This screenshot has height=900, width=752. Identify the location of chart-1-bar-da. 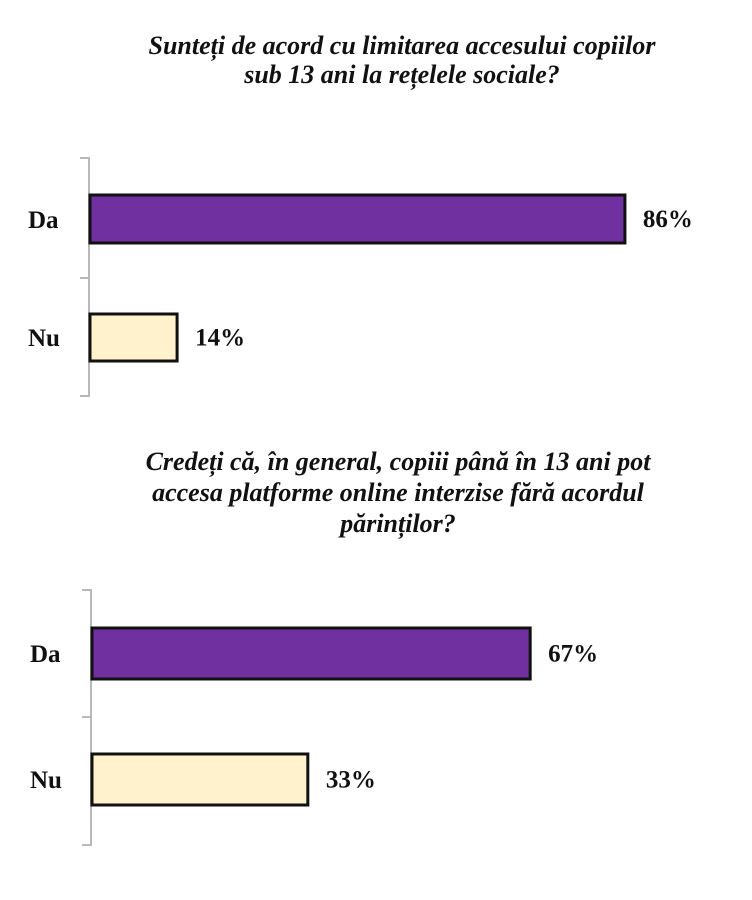
(357, 219).